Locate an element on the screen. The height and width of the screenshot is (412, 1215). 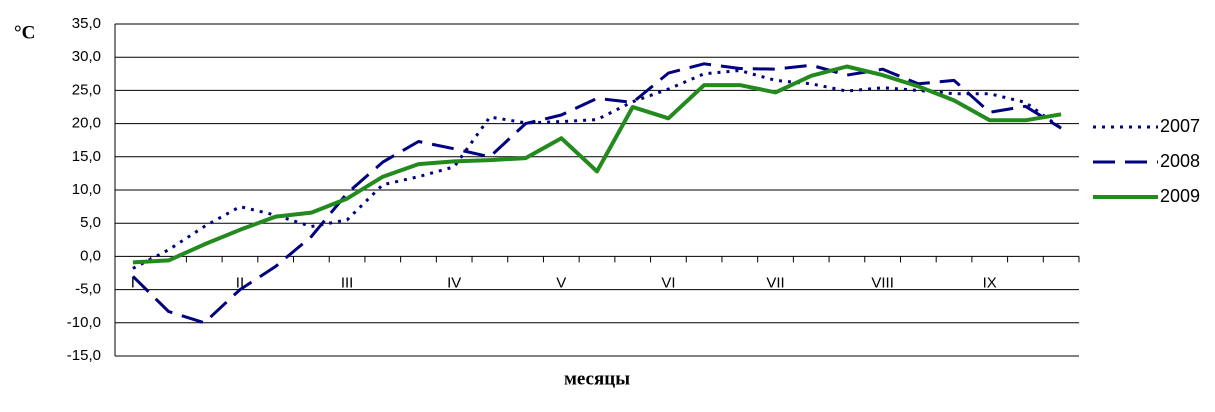
y-tick-label: 0,0 is located at coordinates (90, 255).